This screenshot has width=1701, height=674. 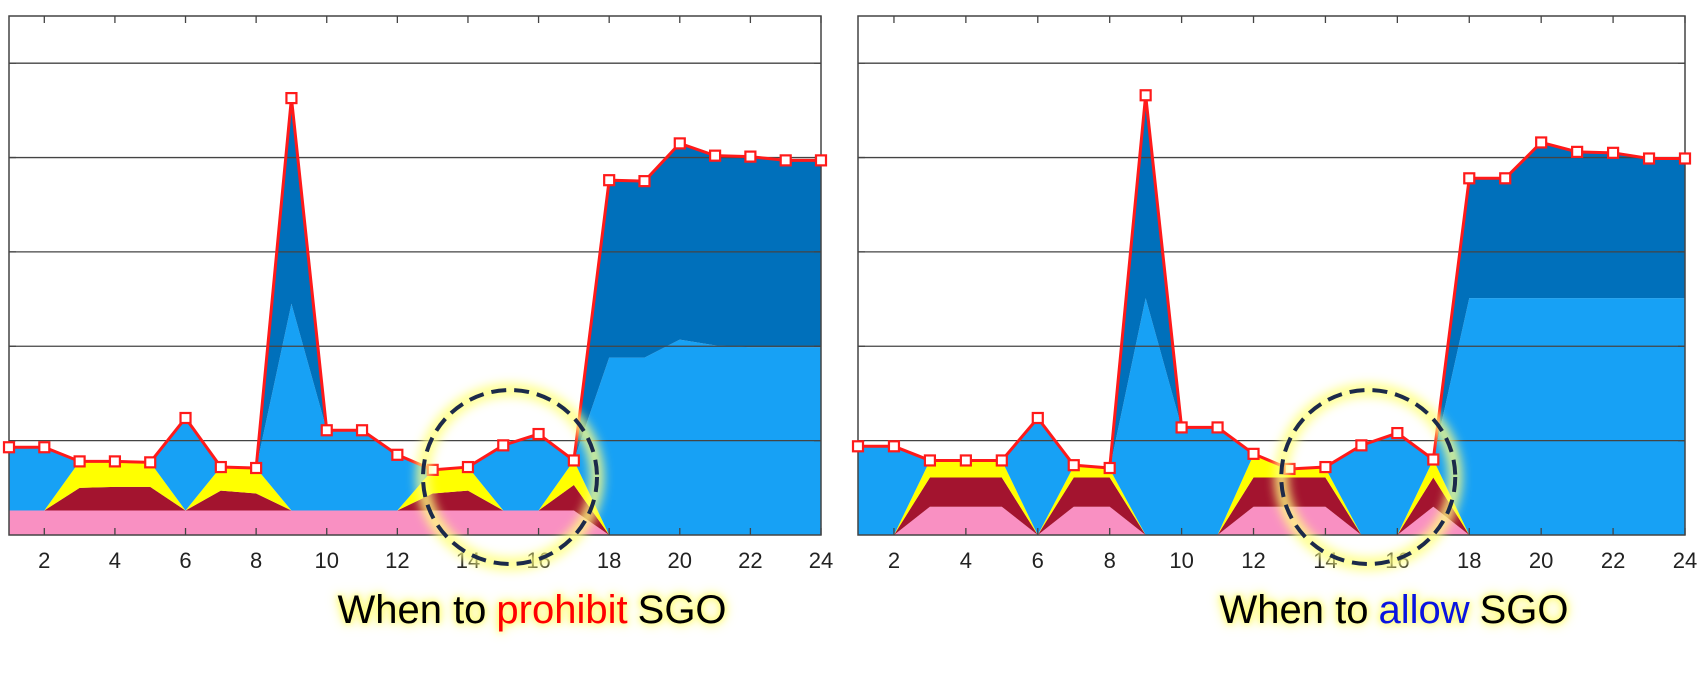 I want to click on caption: When to allow SGO, so click(x=1393, y=610).